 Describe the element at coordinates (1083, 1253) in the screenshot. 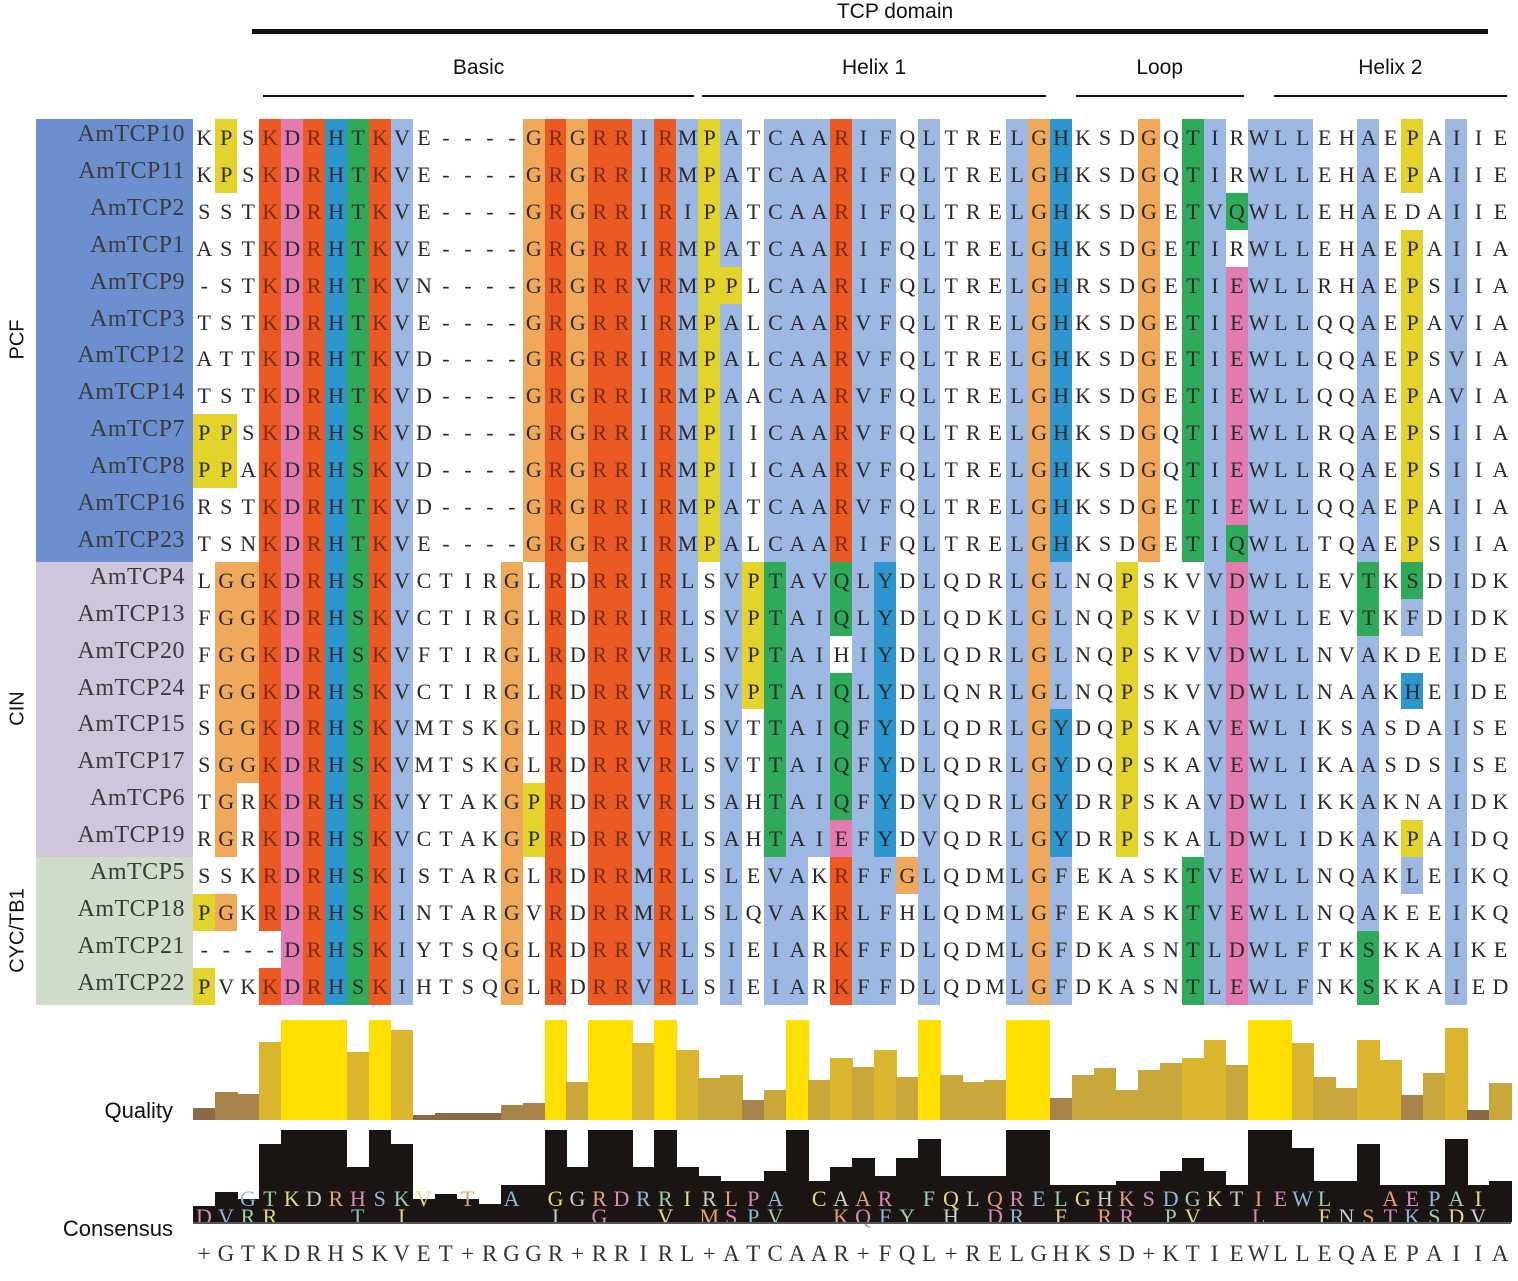

I see `consensus-residue: K` at that location.